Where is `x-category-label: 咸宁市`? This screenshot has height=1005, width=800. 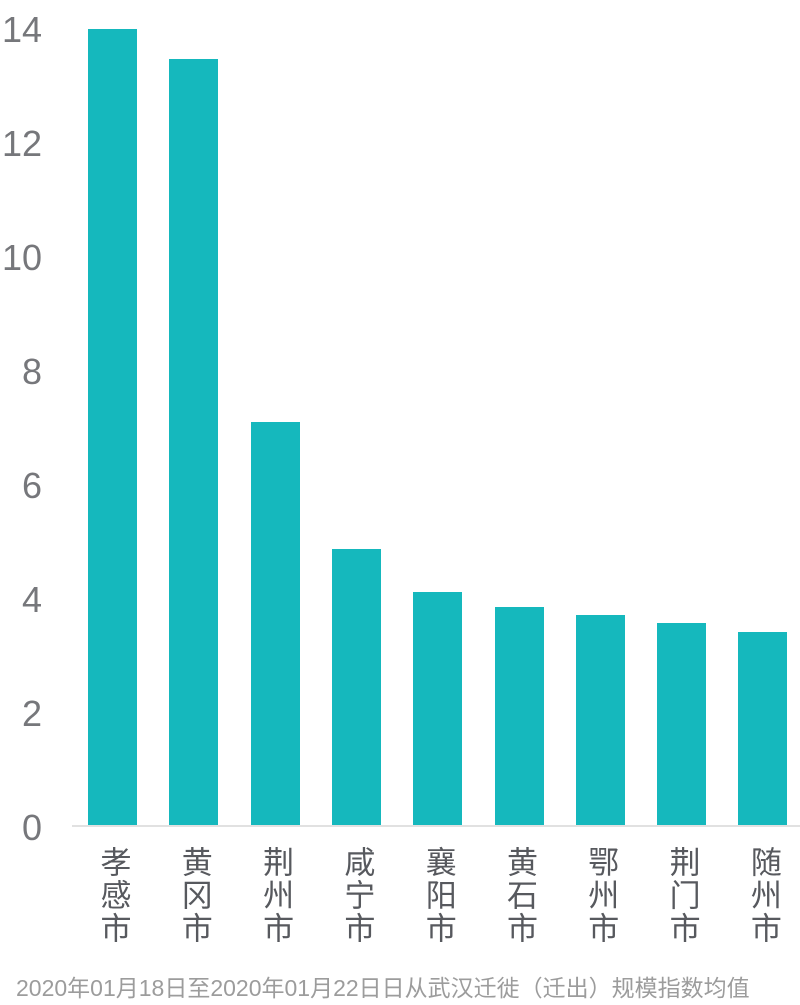
x-category-label: 咸宁市 is located at coordinates (357, 895).